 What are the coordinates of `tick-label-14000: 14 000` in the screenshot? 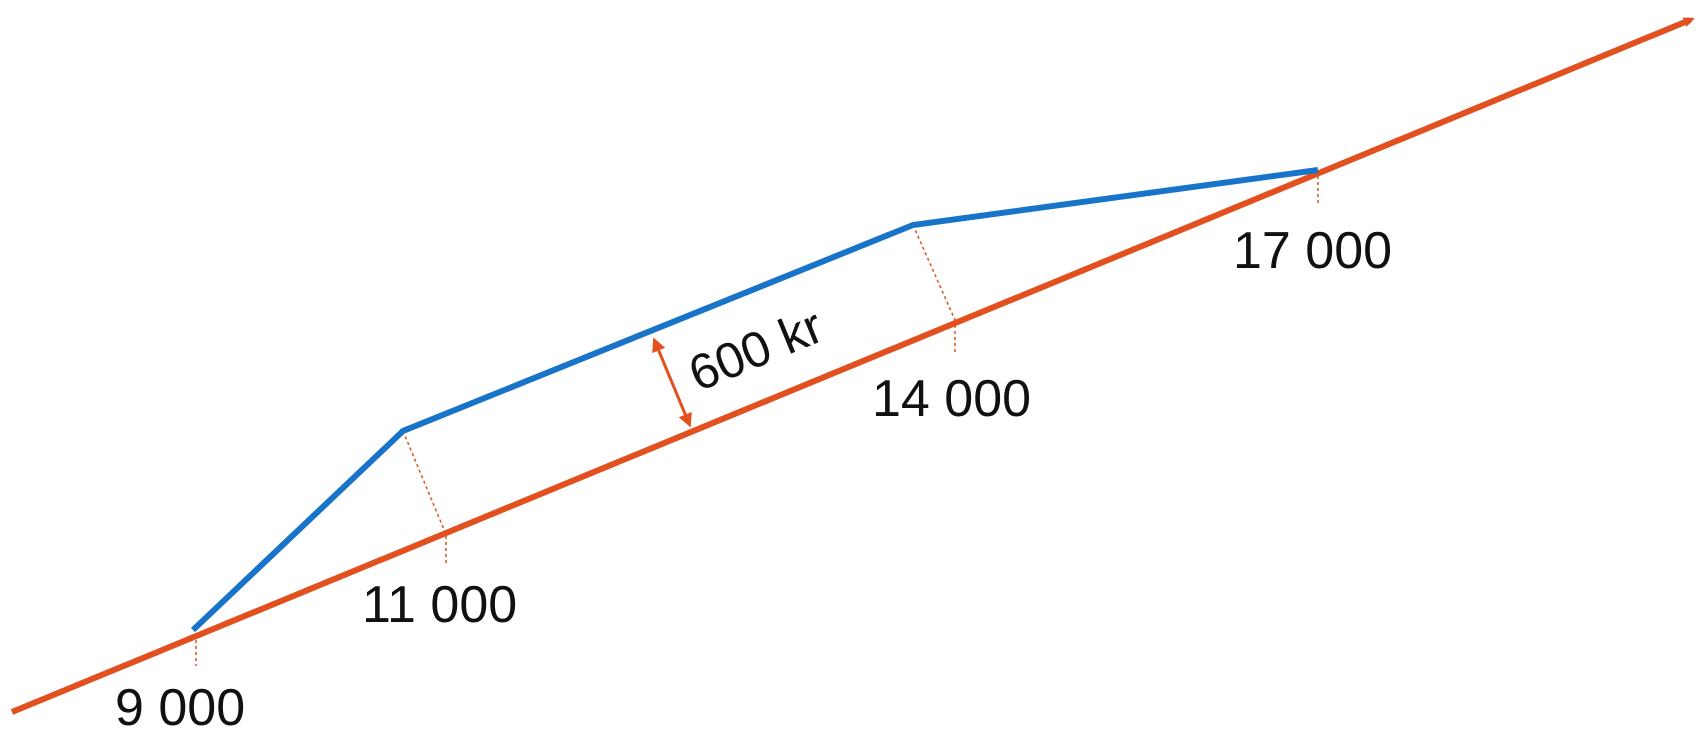 It's located at (951, 399).